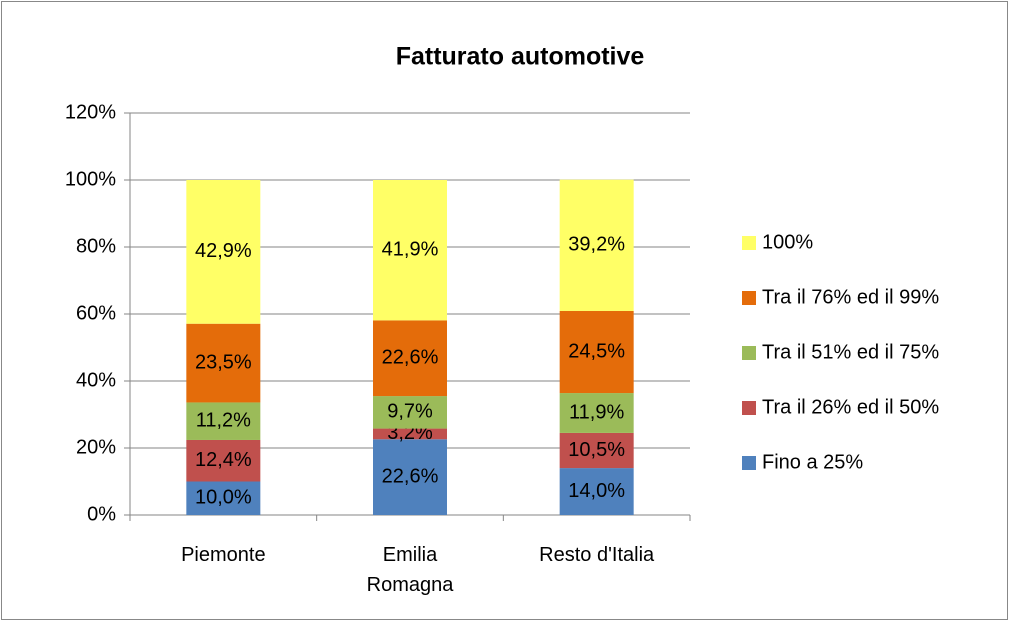 The image size is (1013, 622). I want to click on data-label: 14,0%, so click(596, 491).